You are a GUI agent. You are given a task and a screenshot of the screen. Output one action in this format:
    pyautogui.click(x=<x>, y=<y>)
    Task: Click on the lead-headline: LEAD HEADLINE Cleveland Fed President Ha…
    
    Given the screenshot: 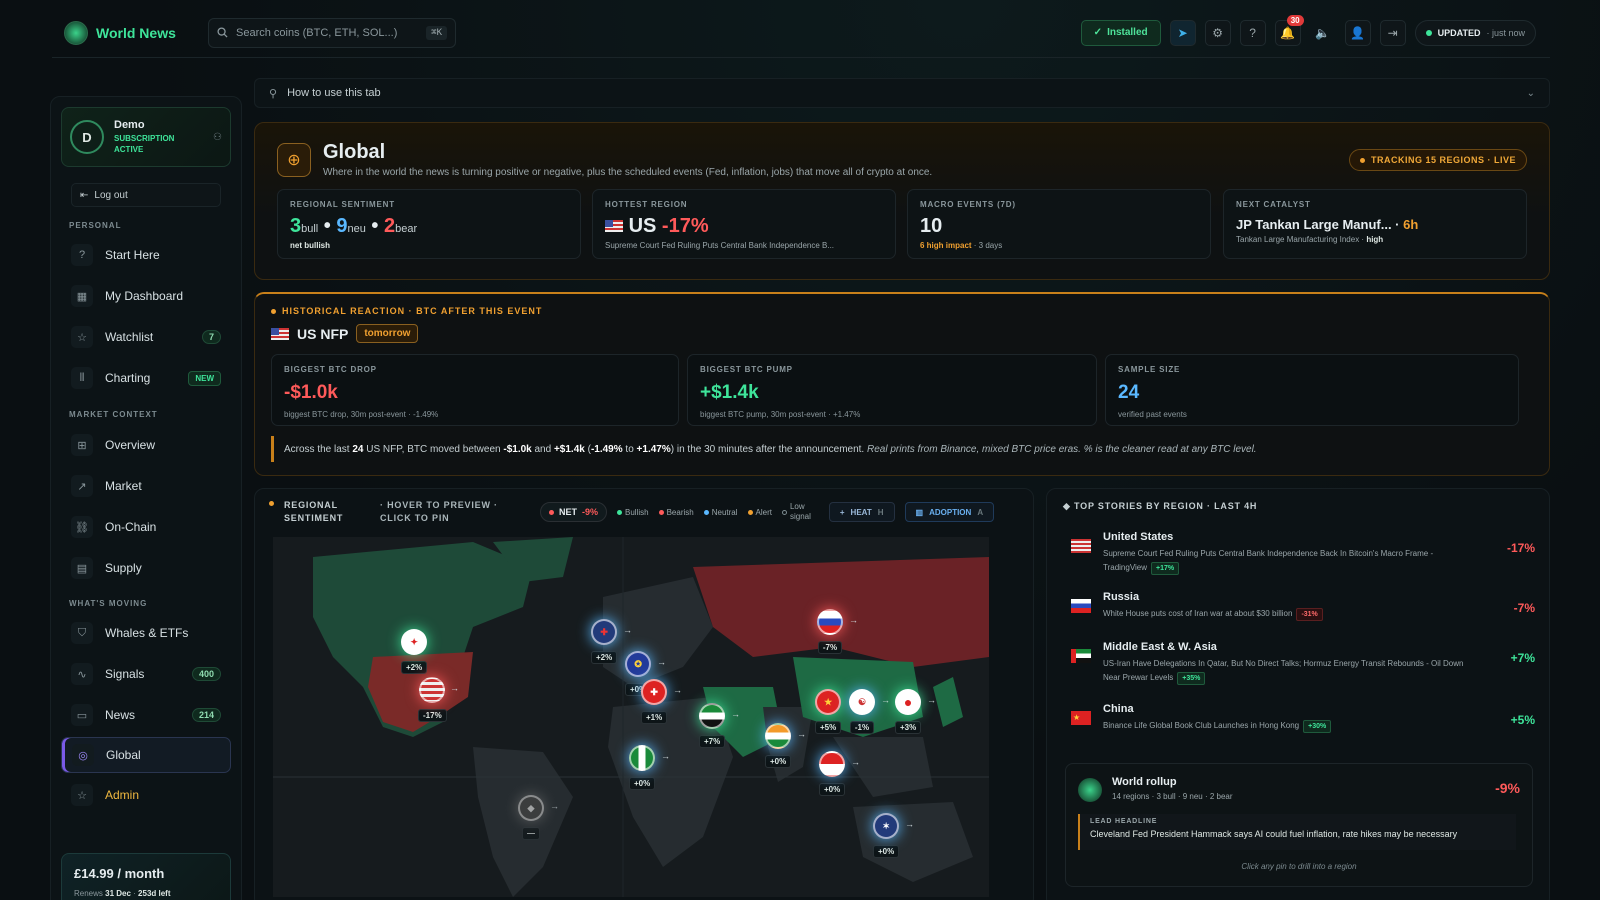 What is the action you would take?
    pyautogui.click(x=1297, y=832)
    